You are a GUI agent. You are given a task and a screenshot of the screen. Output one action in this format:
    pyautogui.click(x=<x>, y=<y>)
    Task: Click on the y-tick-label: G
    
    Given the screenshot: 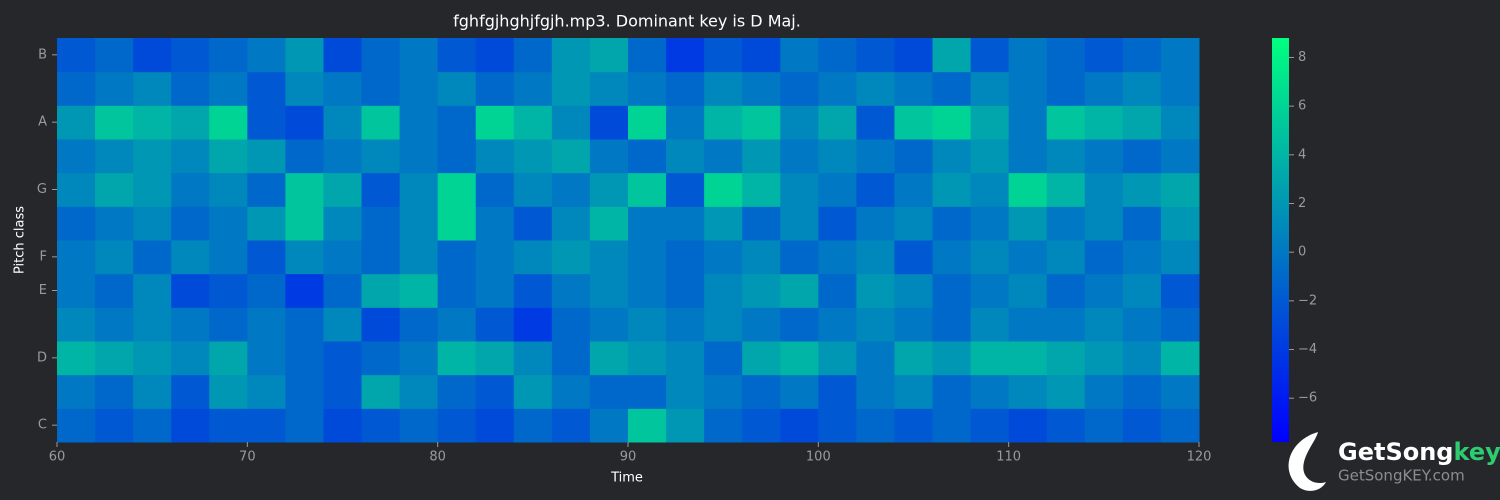 What is the action you would take?
    pyautogui.click(x=42, y=189)
    